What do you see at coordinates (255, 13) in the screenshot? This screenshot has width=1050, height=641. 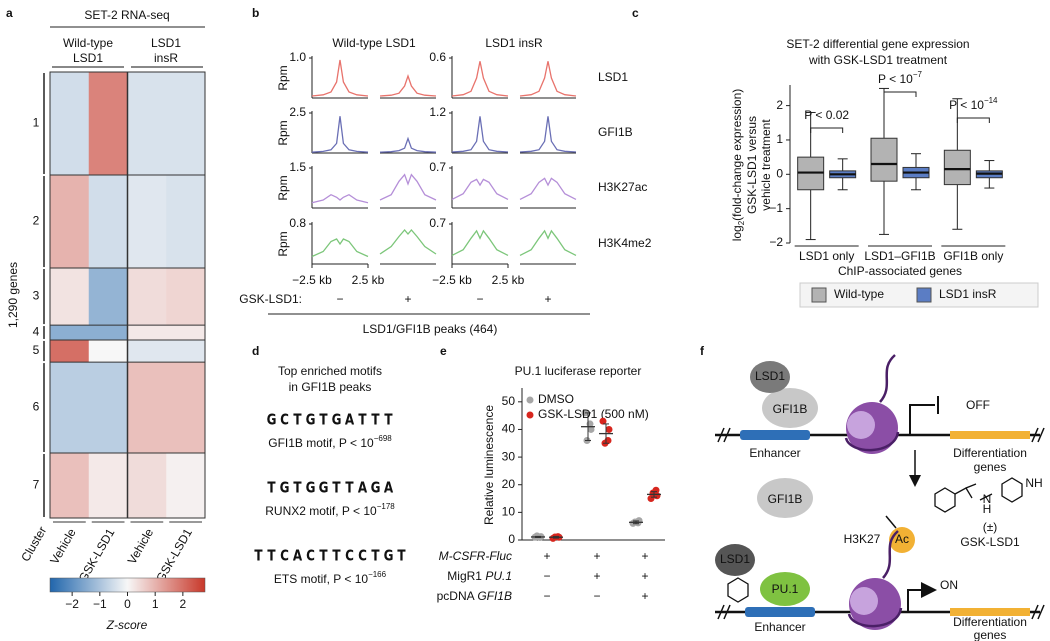 I see `panel-letter: b` at bounding box center [255, 13].